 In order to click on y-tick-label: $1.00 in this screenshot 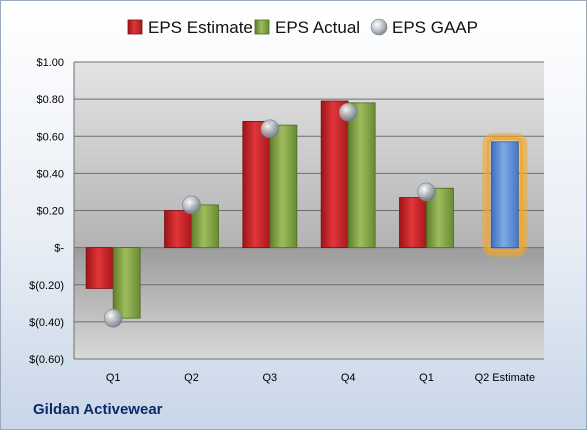, I will do `click(50, 63)`.